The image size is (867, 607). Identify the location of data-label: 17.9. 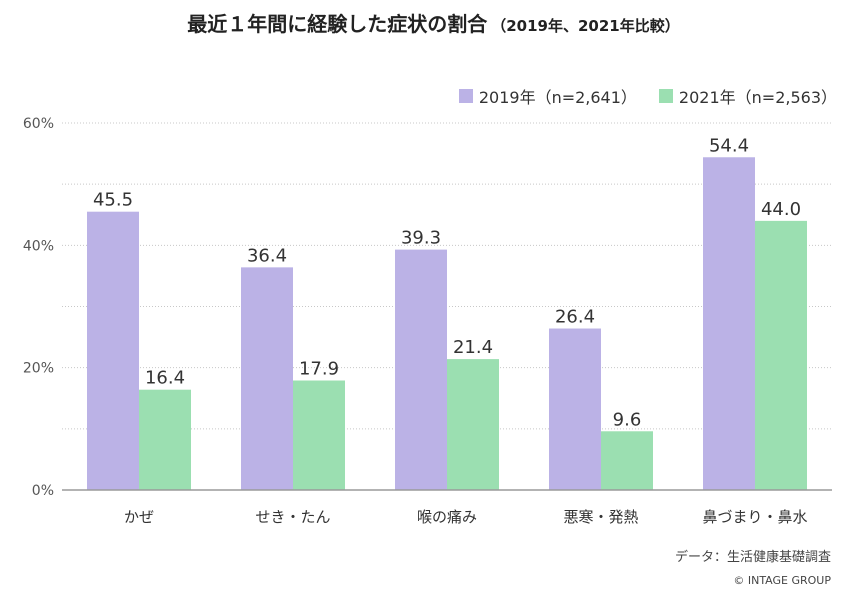
(319, 369).